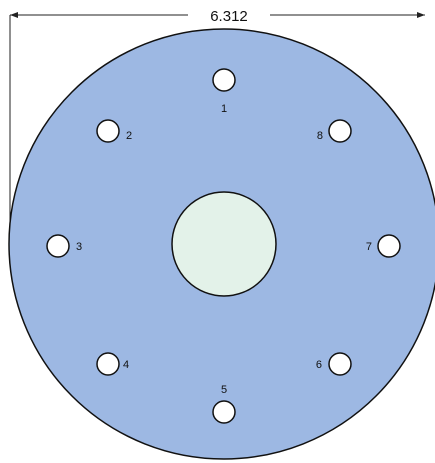 The width and height of the screenshot is (435, 463). Describe the element at coordinates (129, 136) in the screenshot. I see `hole-label-2: 2` at that location.